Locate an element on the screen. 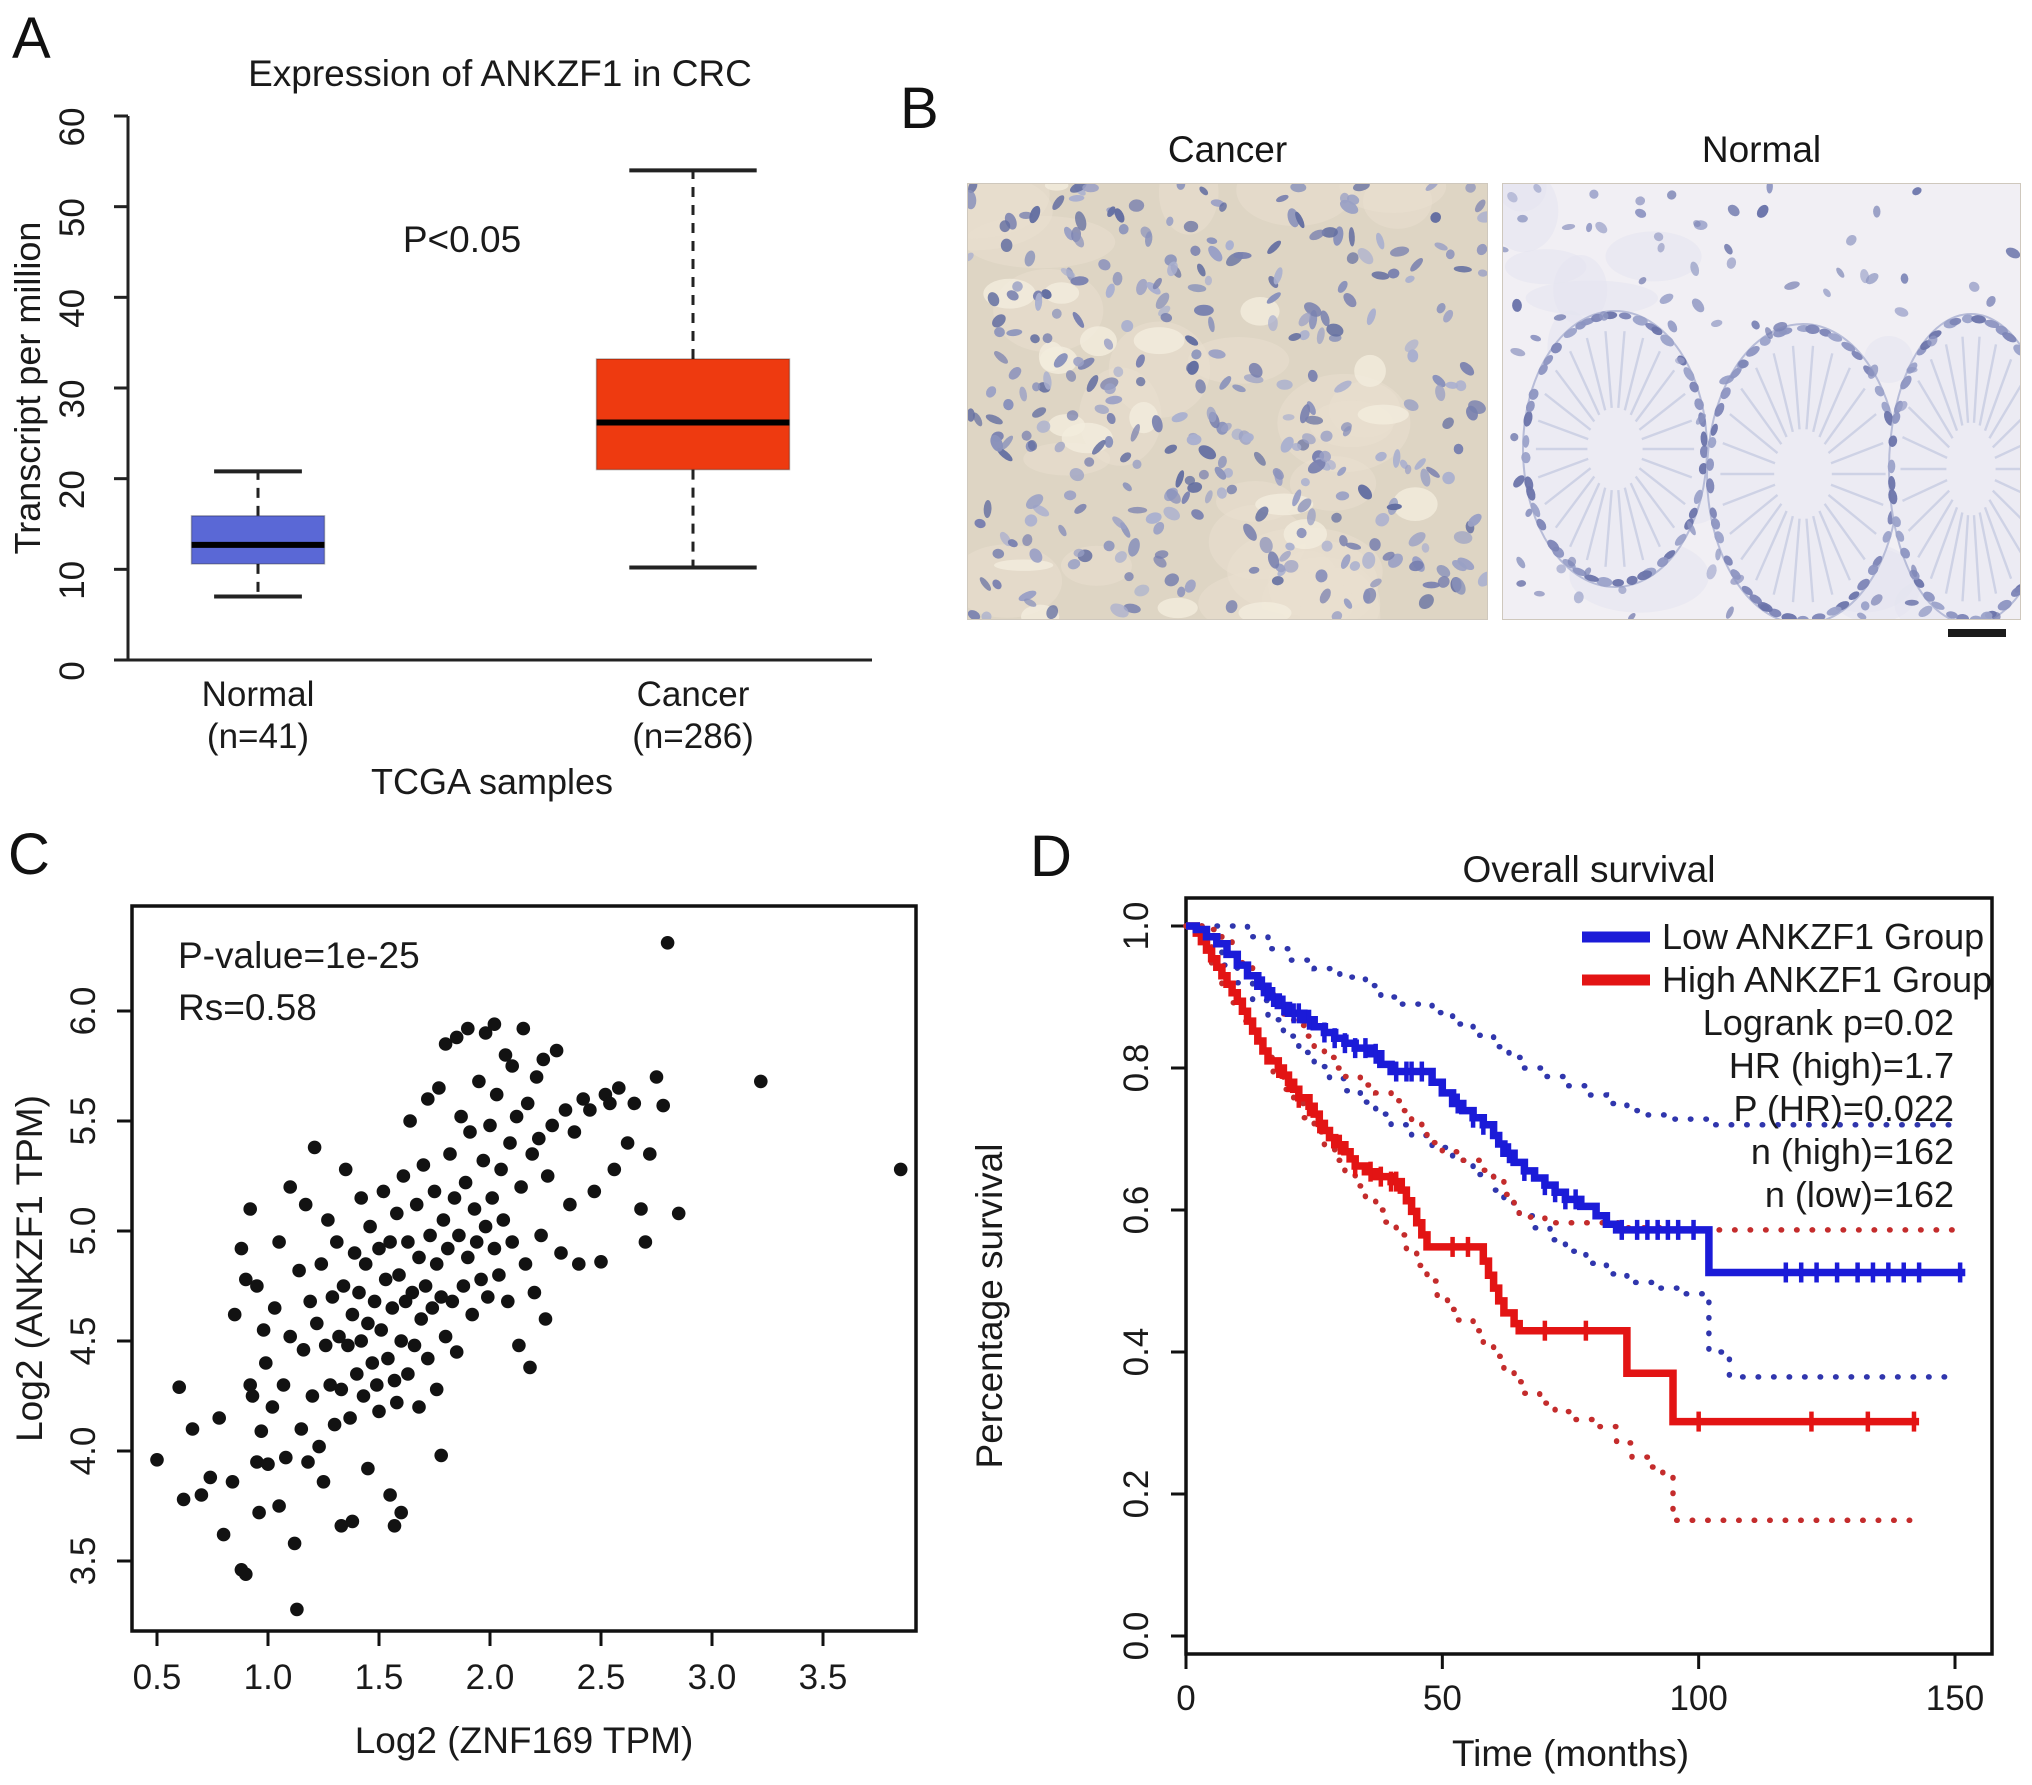 Image resolution: width=2032 pixels, height=1785 pixels. y-tick-label: 0.4 is located at coordinates (1136, 1352).